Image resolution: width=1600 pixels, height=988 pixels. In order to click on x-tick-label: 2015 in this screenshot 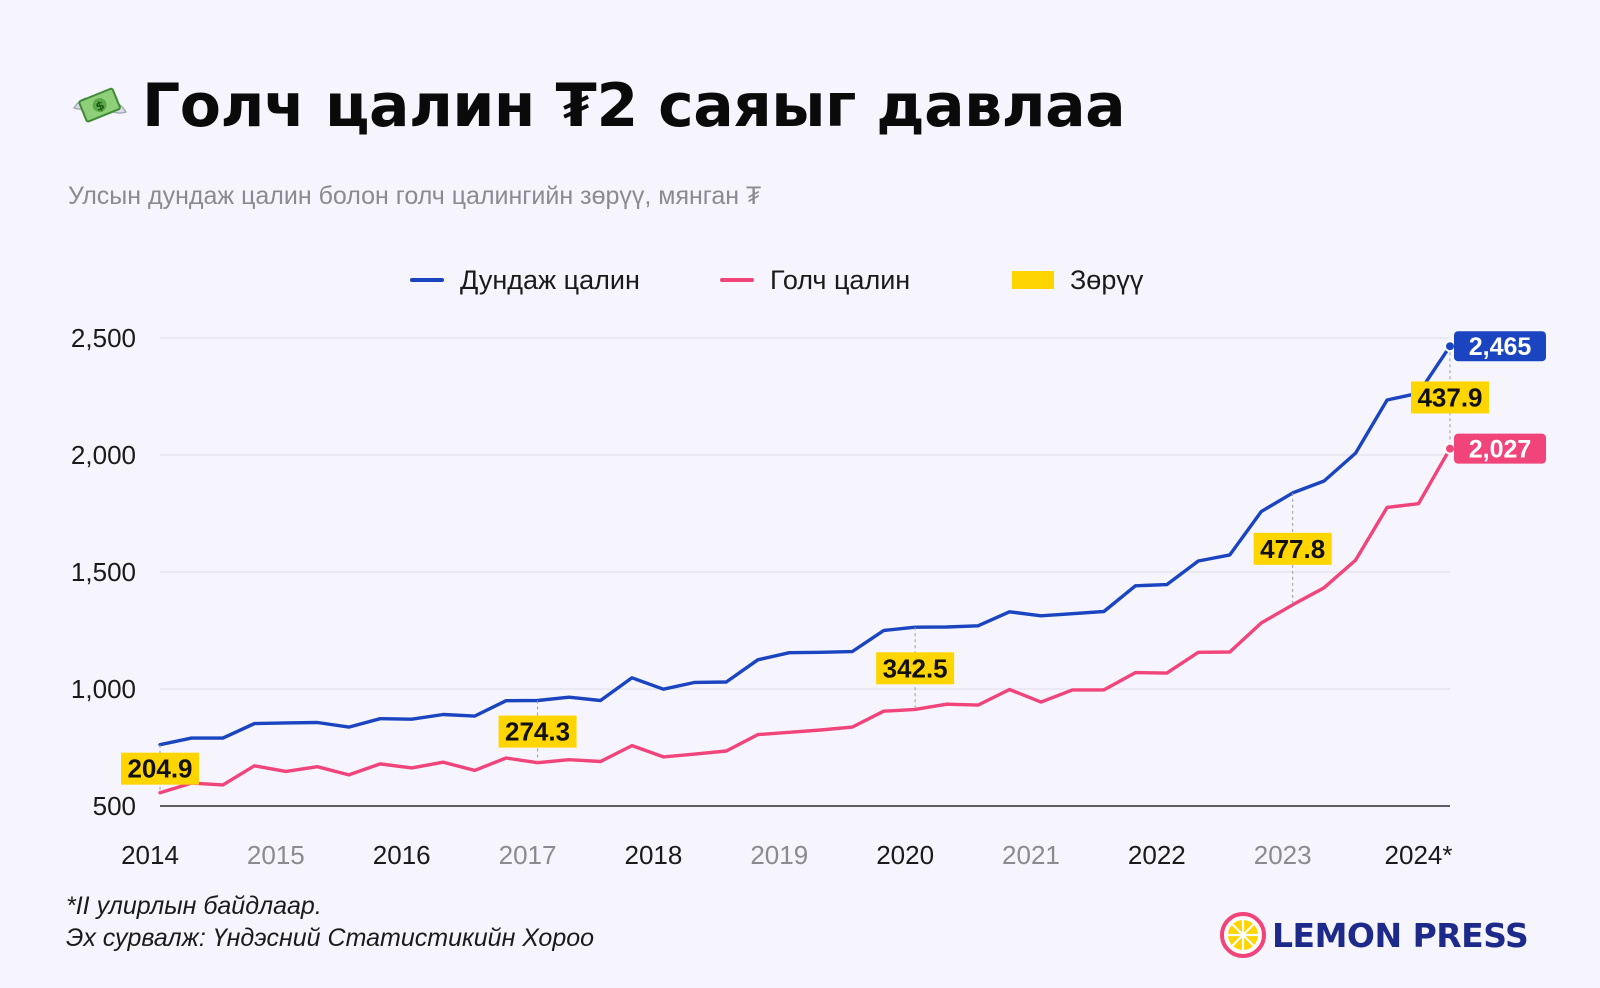, I will do `click(276, 855)`.